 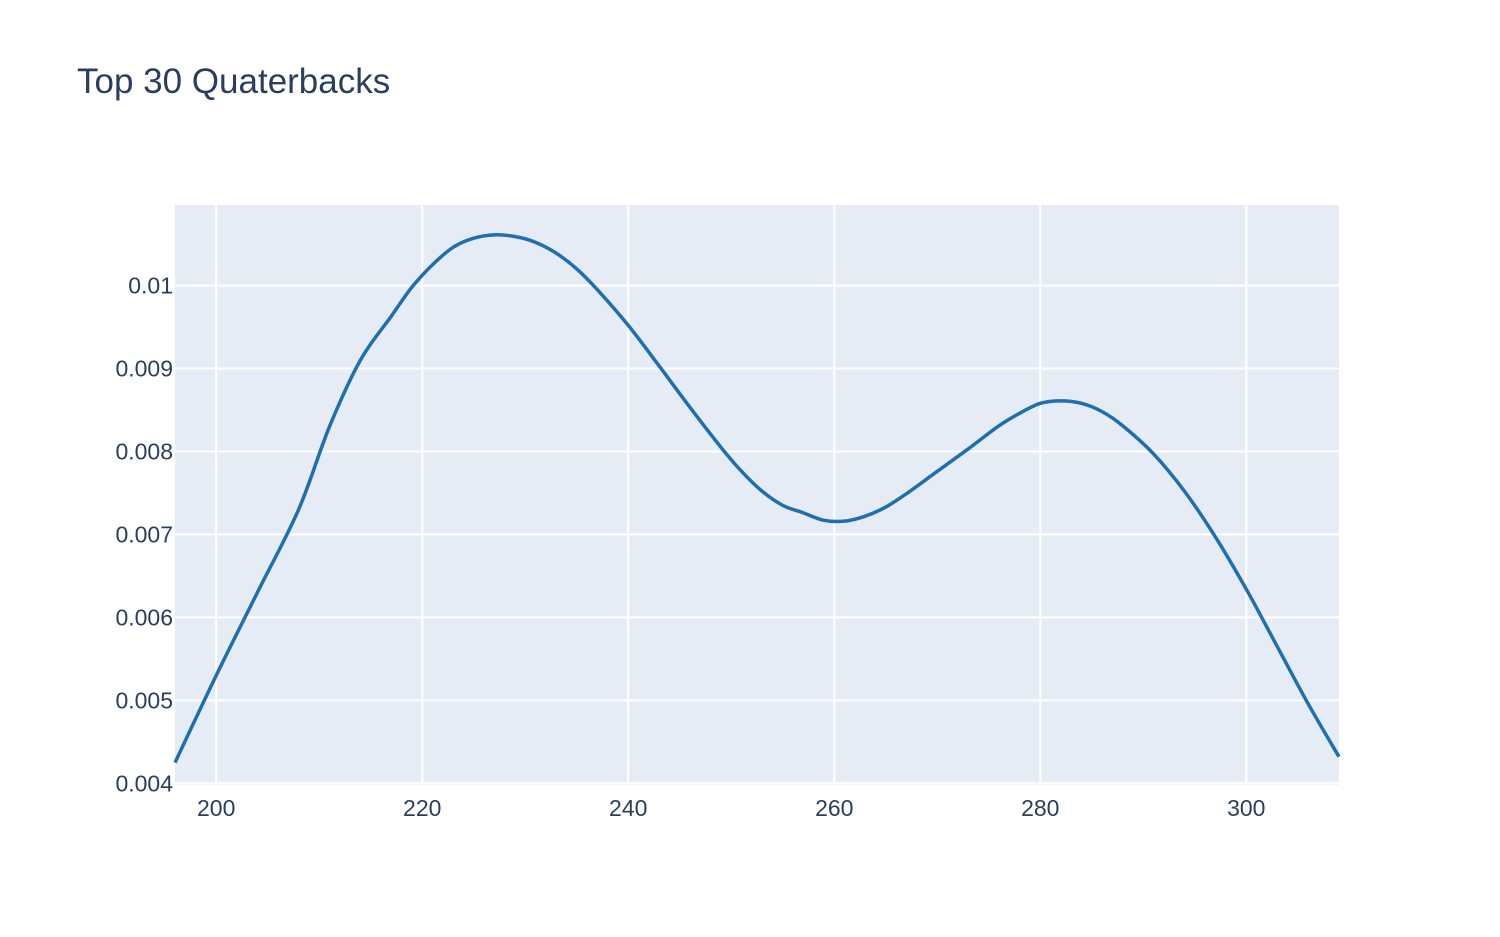 What do you see at coordinates (150, 285) in the screenshot?
I see `y-tick-label: 0.01` at bounding box center [150, 285].